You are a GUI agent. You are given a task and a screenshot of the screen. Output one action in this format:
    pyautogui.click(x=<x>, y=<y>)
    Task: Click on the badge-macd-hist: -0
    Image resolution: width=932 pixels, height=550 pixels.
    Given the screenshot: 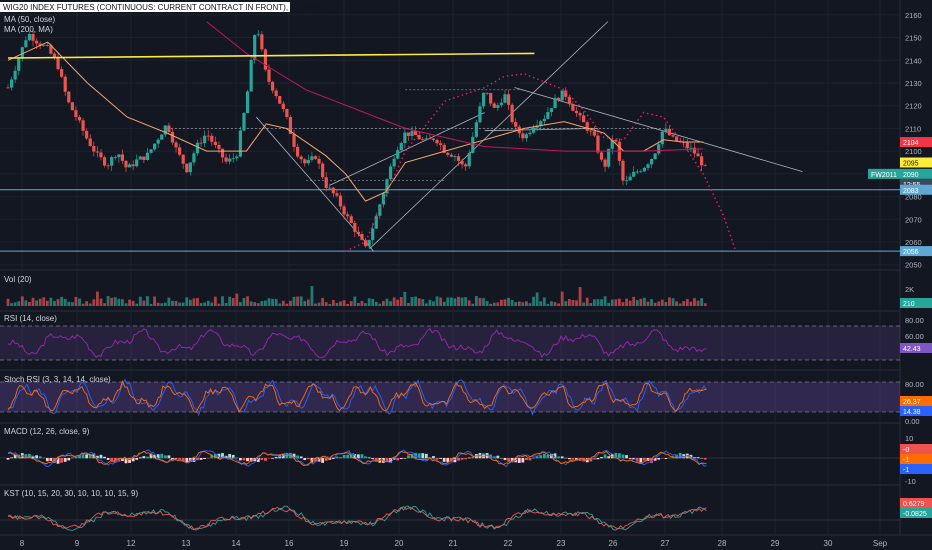 What is the action you would take?
    pyautogui.click(x=906, y=450)
    